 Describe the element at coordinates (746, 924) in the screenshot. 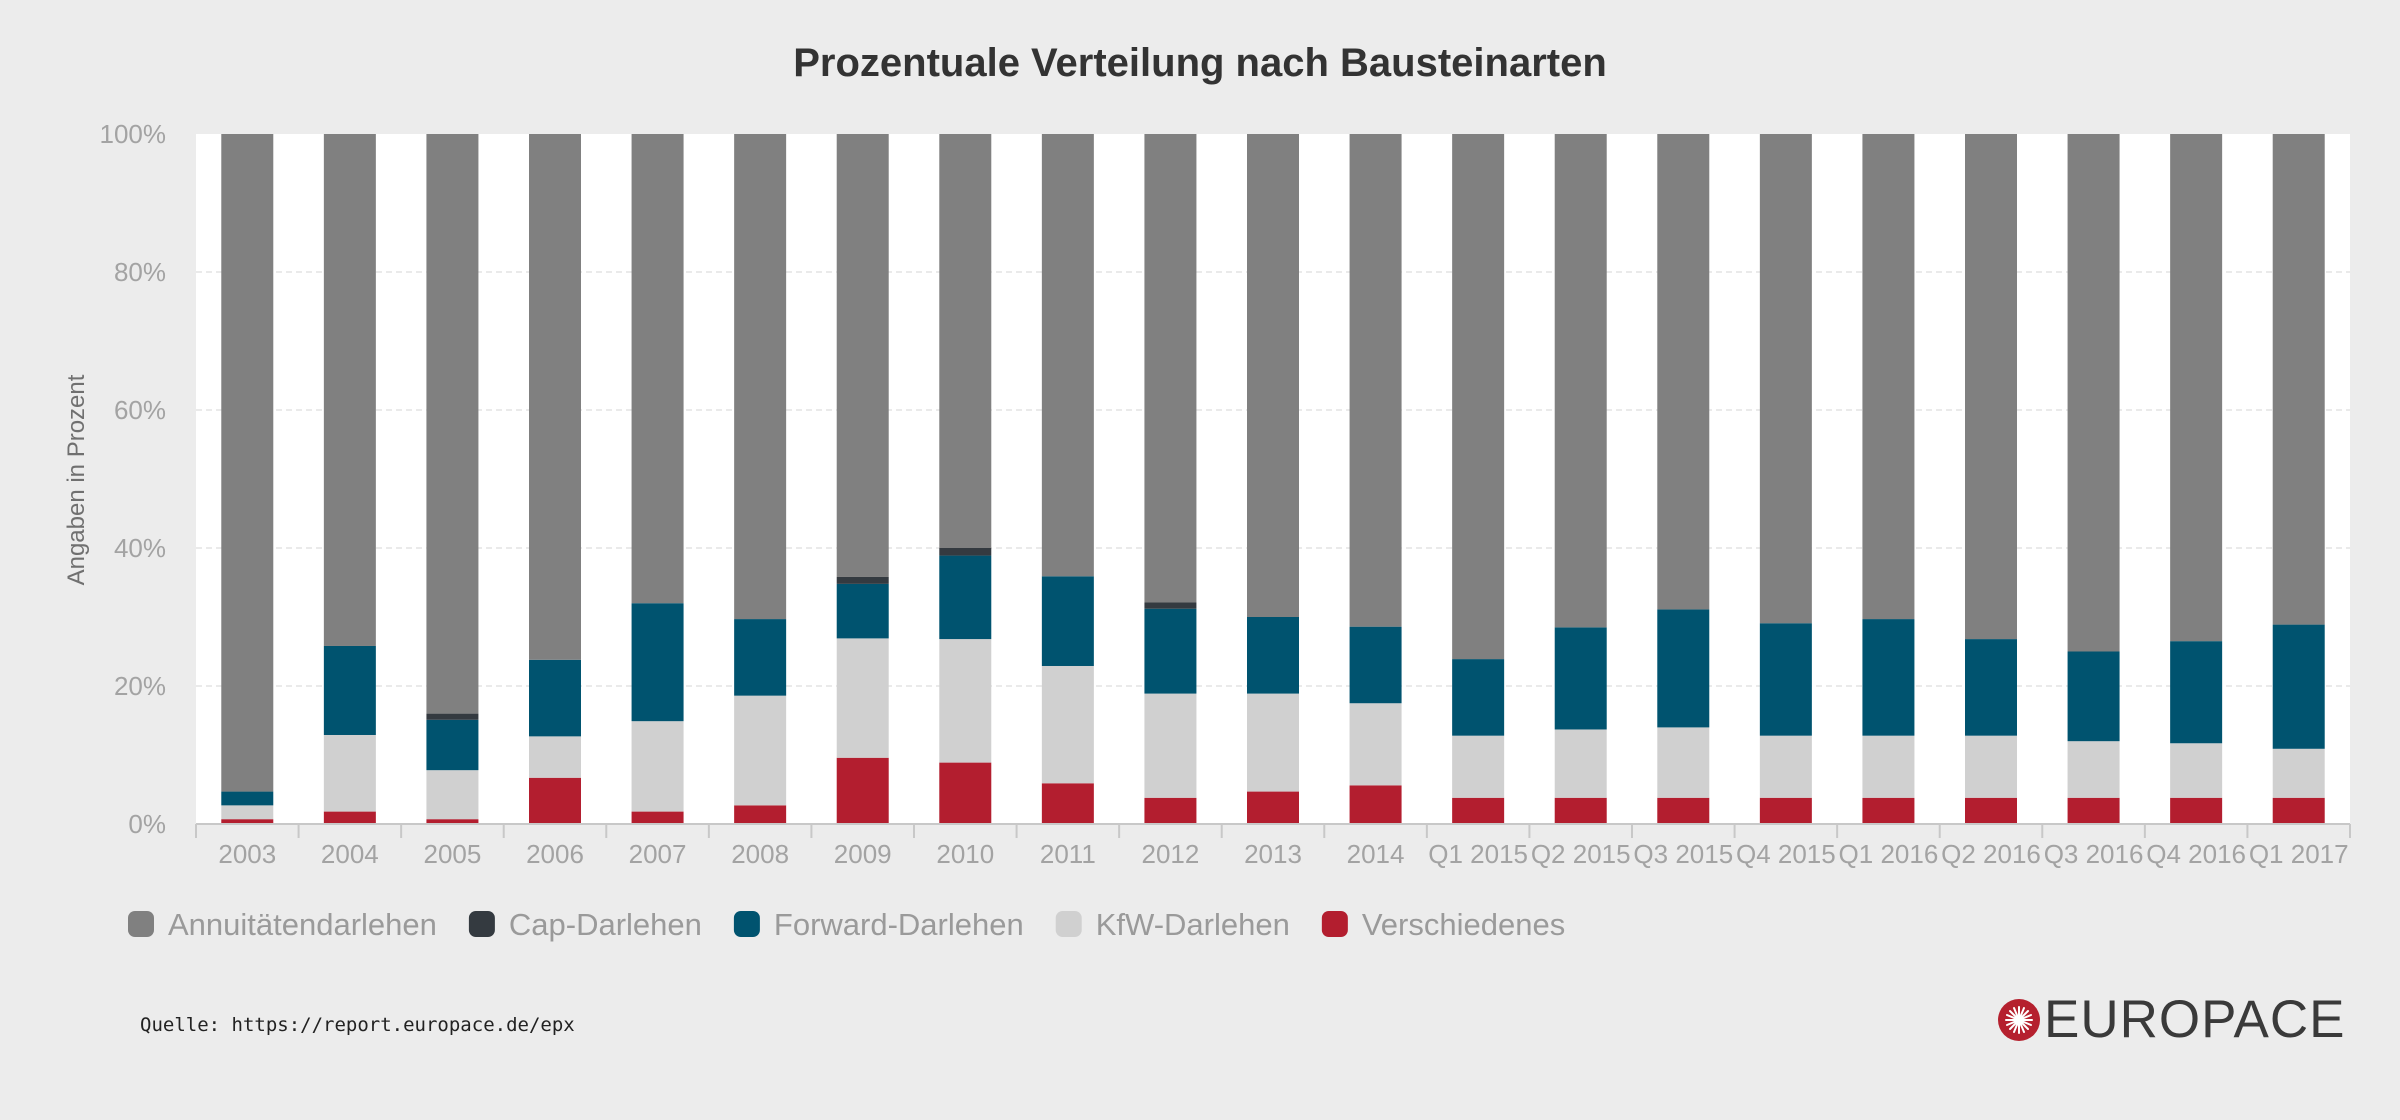

I see `legend-swatch-forward-darlehen` at that location.